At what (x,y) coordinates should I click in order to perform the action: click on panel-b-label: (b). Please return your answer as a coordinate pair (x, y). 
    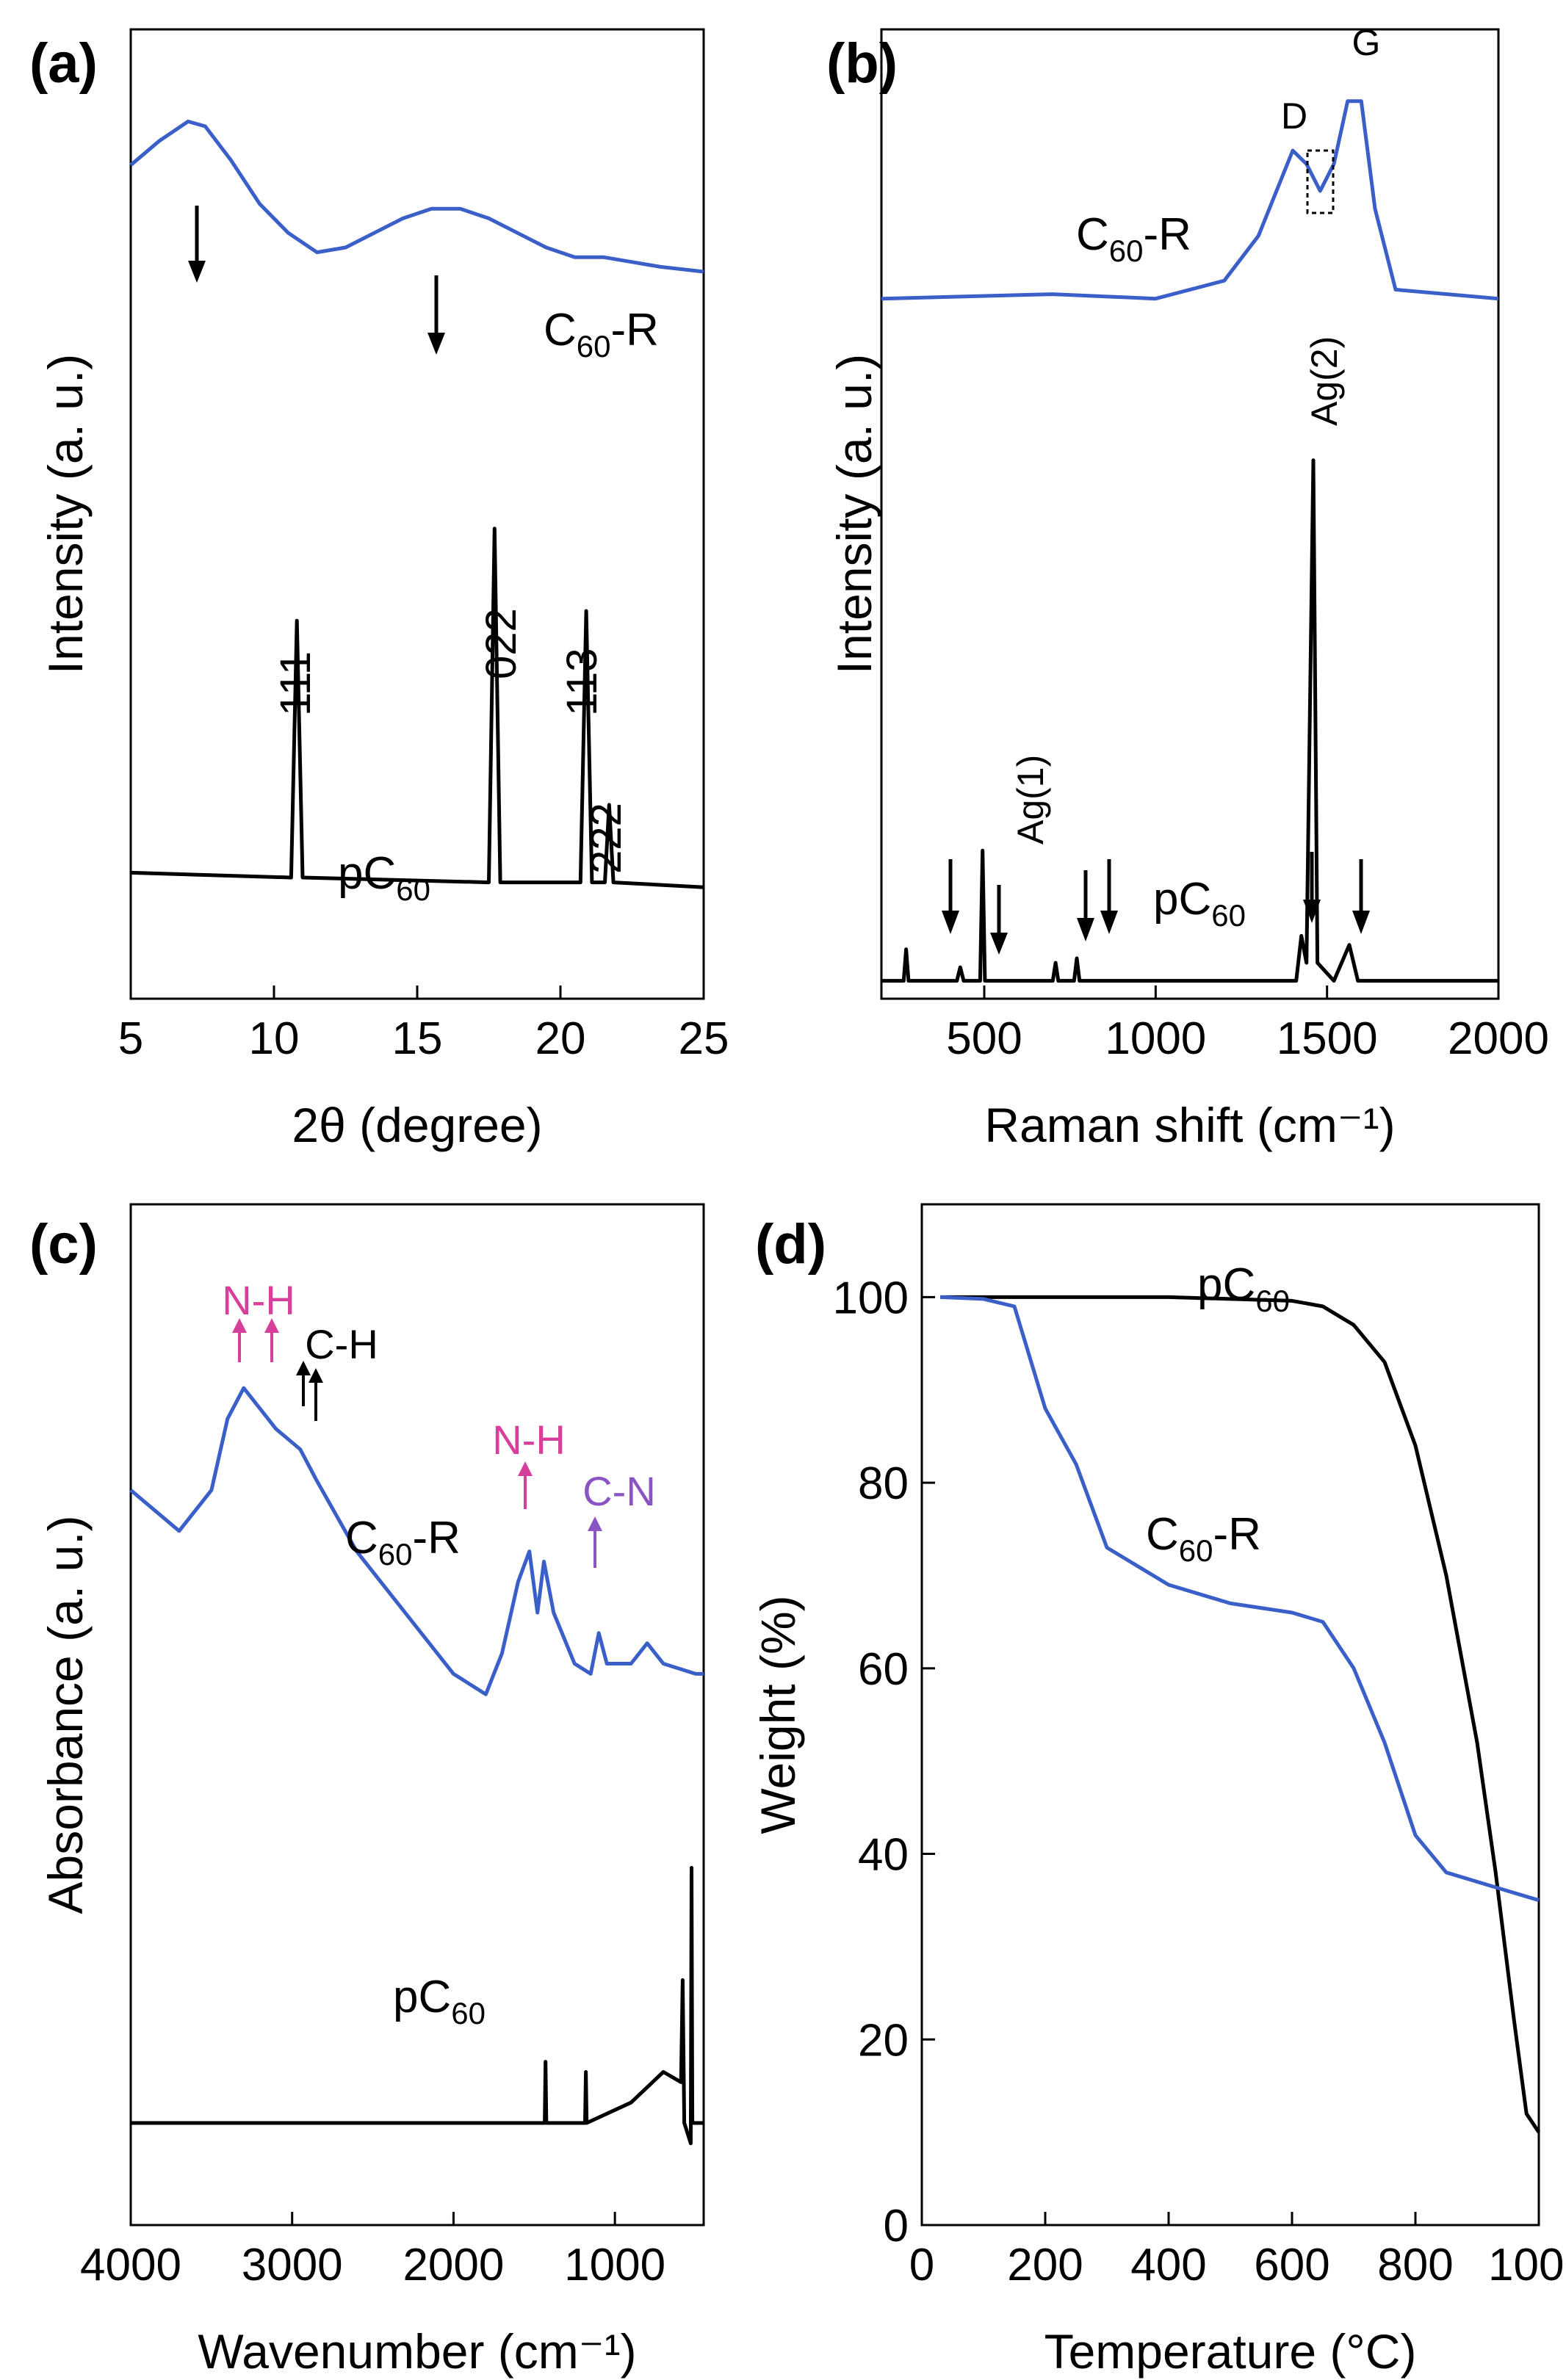
    Looking at the image, I should click on (862, 63).